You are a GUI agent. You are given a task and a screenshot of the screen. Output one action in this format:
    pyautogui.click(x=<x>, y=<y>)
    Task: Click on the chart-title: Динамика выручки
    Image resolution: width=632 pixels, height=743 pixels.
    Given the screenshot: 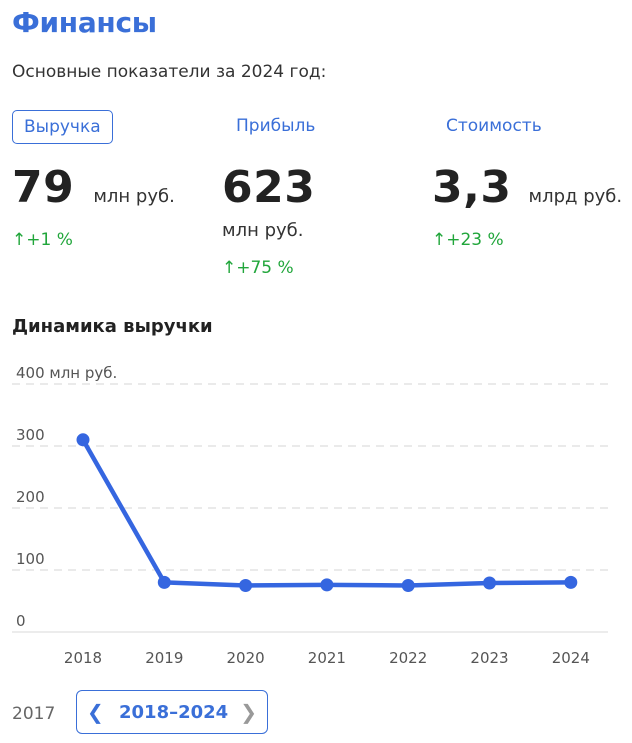 What is the action you would take?
    pyautogui.click(x=112, y=326)
    